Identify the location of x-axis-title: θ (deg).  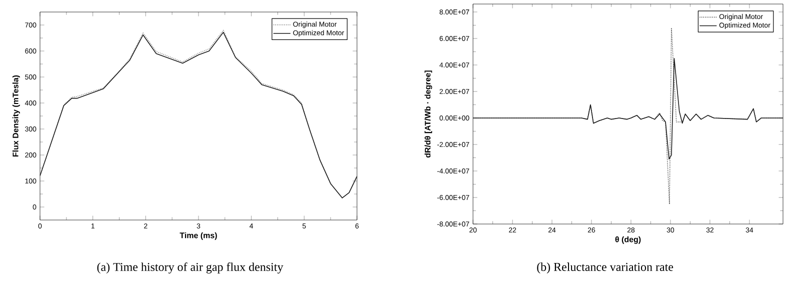
(628, 240).